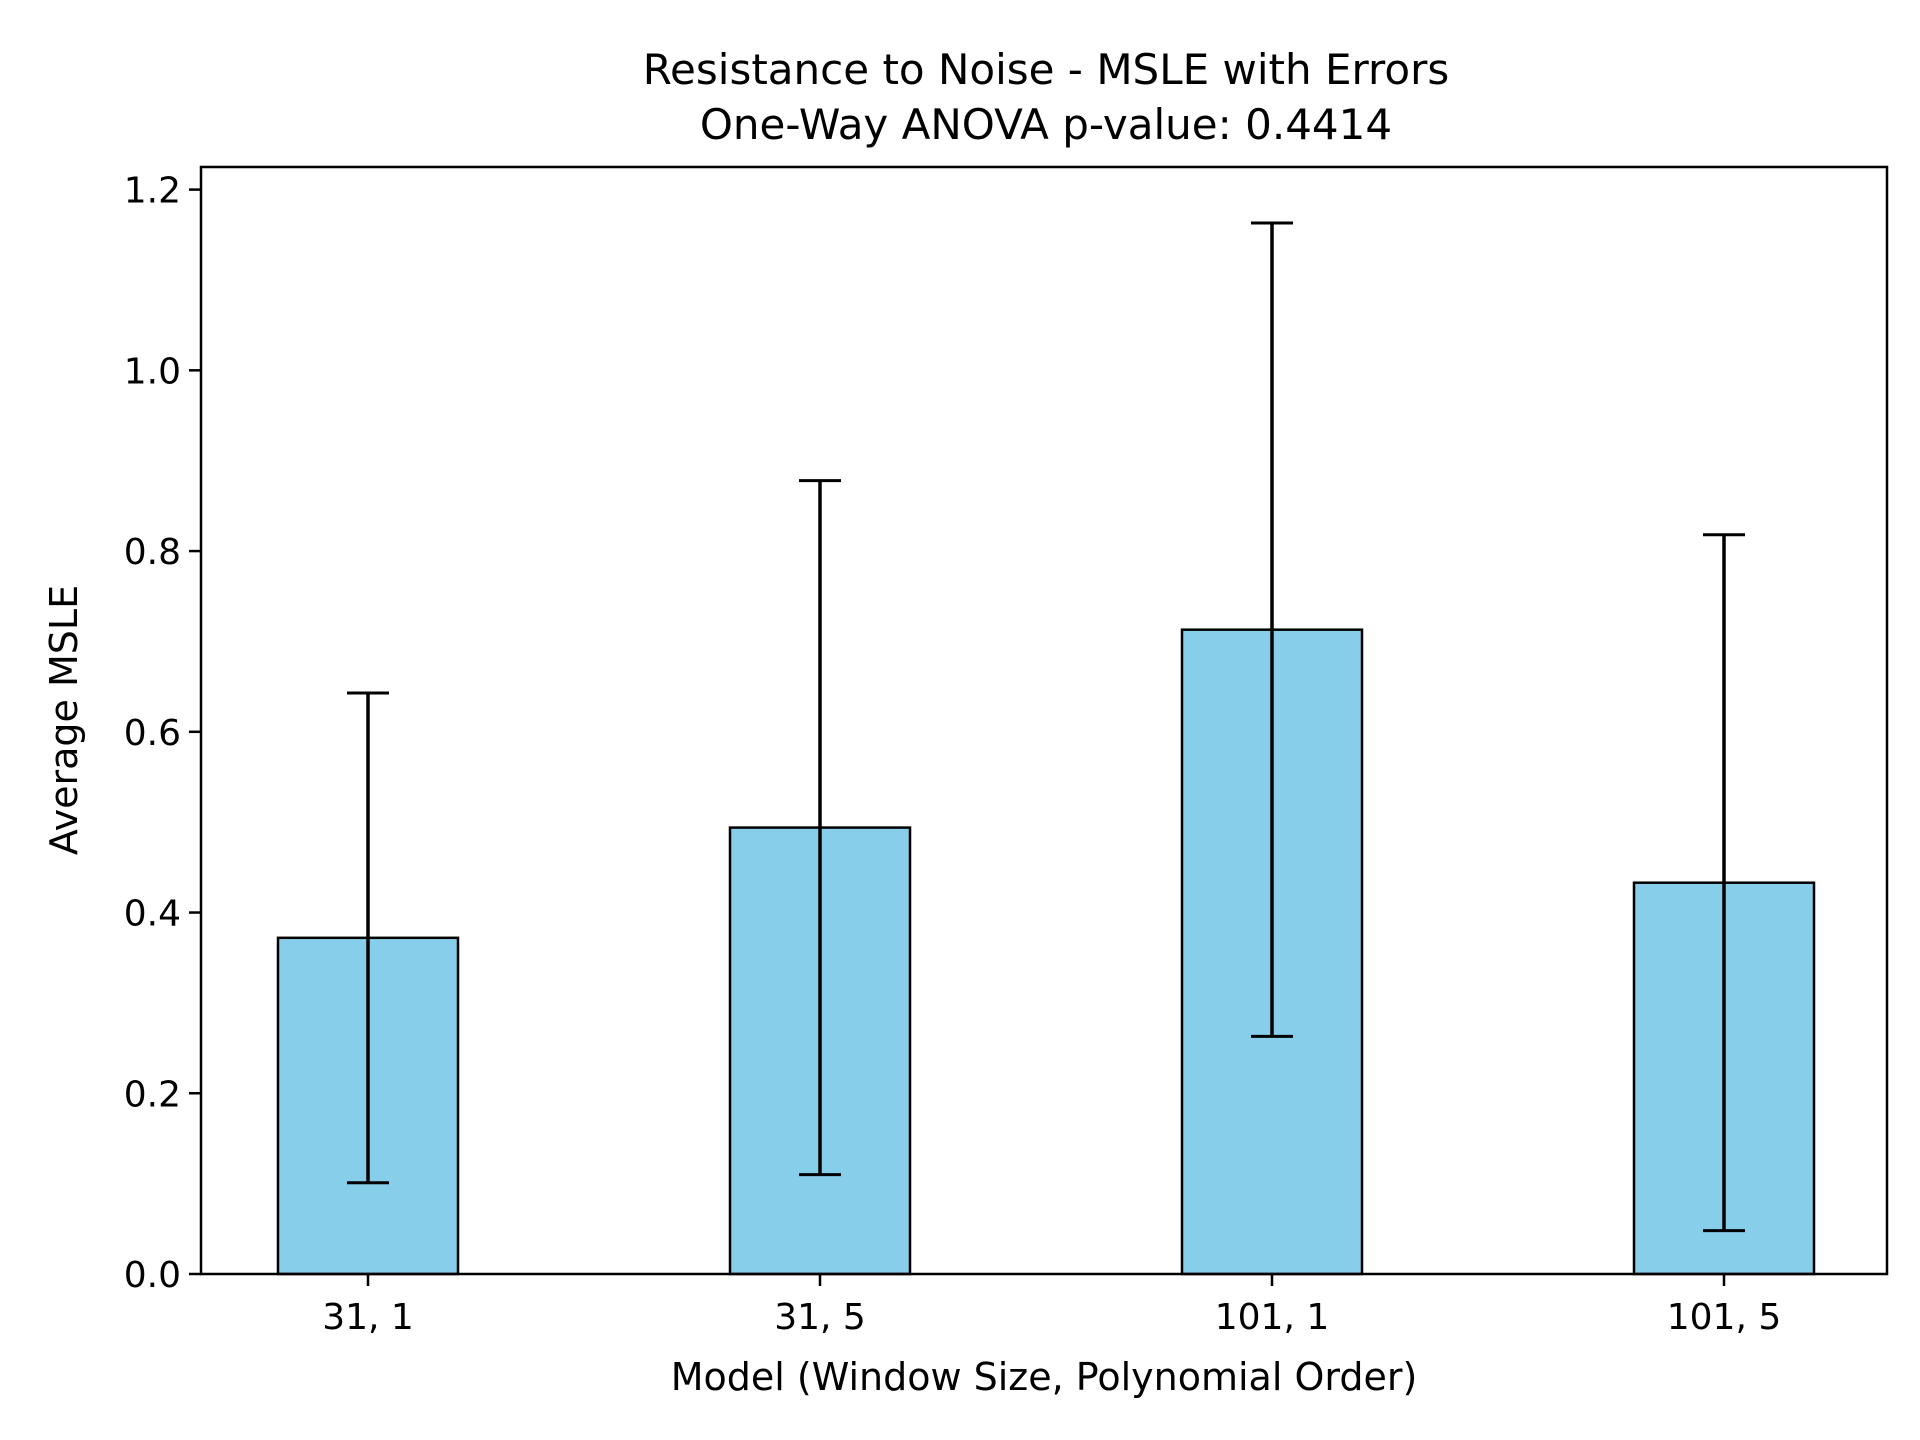  I want to click on x-tick-label: 31, 1, so click(368, 1317).